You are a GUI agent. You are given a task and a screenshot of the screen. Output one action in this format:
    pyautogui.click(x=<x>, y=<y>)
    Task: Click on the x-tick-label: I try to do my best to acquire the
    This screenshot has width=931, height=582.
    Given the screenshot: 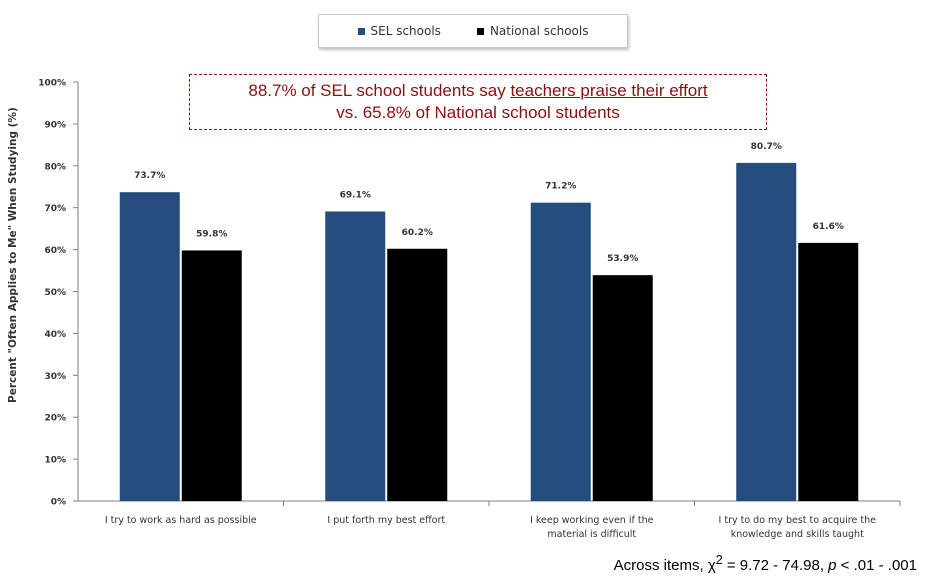 What is the action you would take?
    pyautogui.click(x=798, y=520)
    